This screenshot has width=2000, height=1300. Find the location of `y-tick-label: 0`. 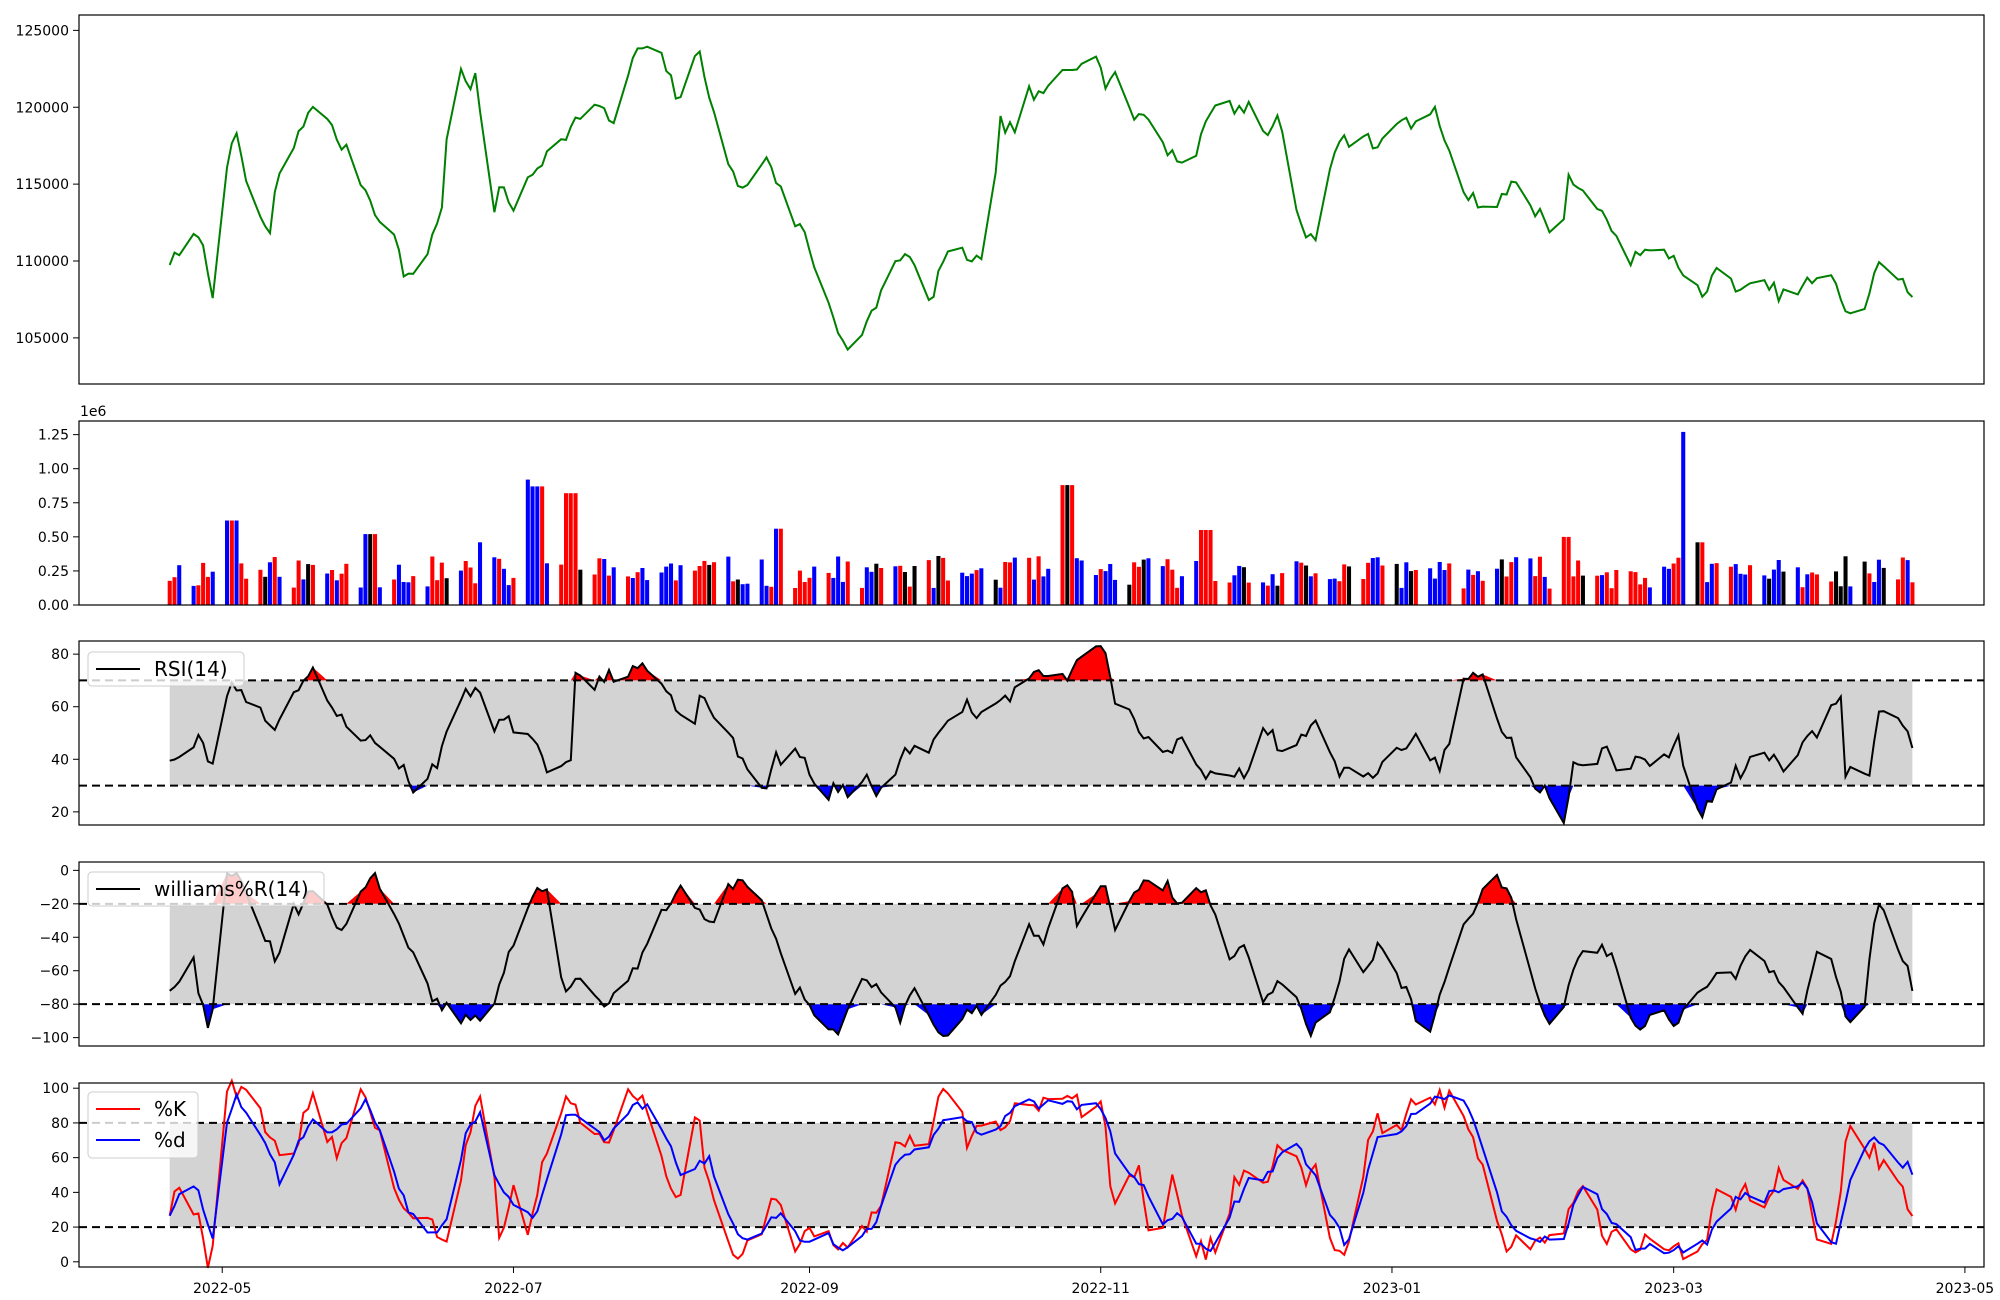

y-tick-label: 0 is located at coordinates (64, 1263).